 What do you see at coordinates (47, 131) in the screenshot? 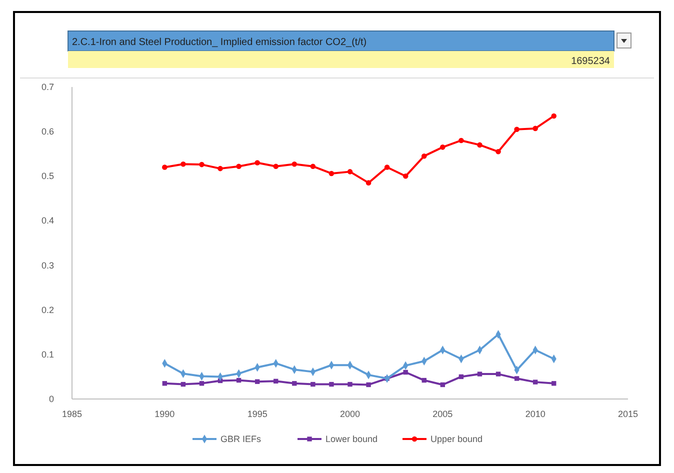
I see `y-tick-label: 0.6` at bounding box center [47, 131].